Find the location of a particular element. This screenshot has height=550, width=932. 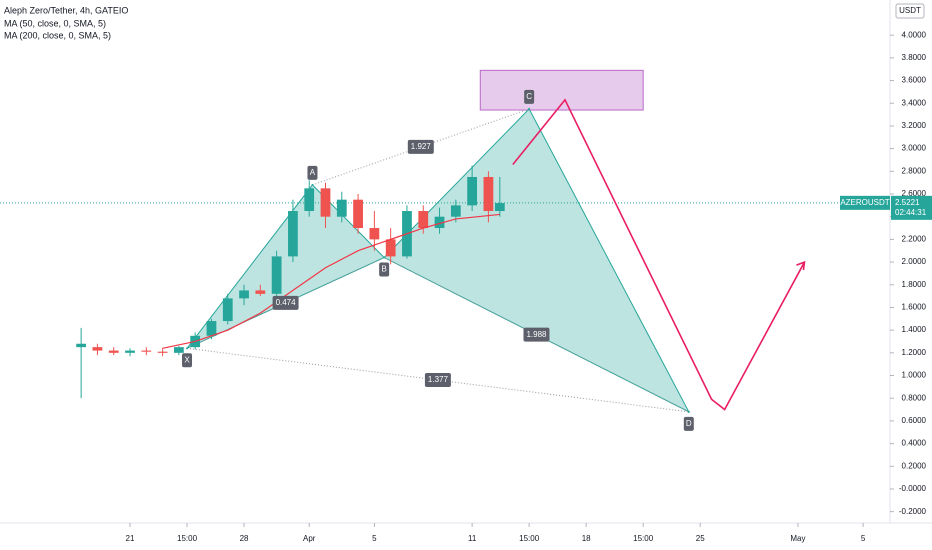

y-tick-label: -0.0000 is located at coordinates (913, 488).